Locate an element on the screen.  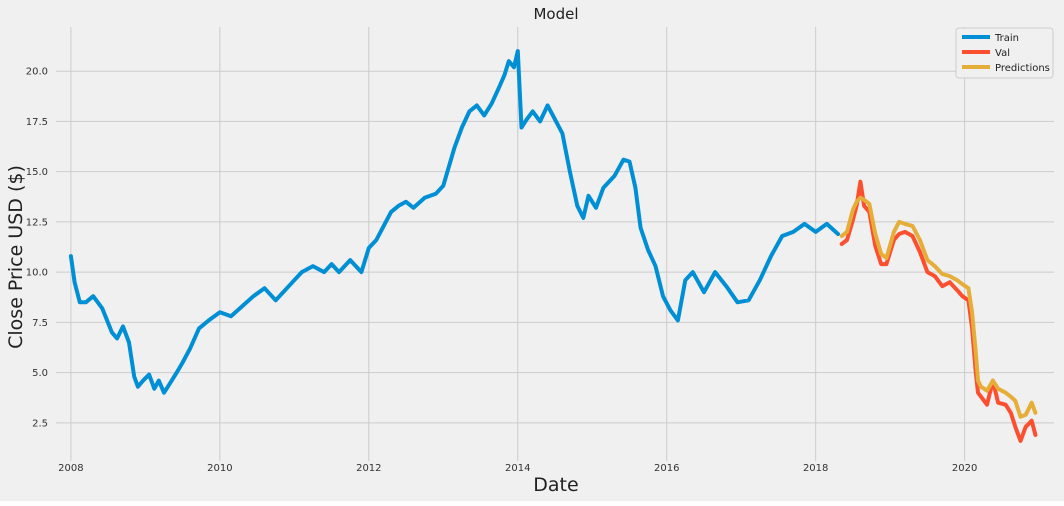
legend-label-val: Val is located at coordinates (1002, 53).